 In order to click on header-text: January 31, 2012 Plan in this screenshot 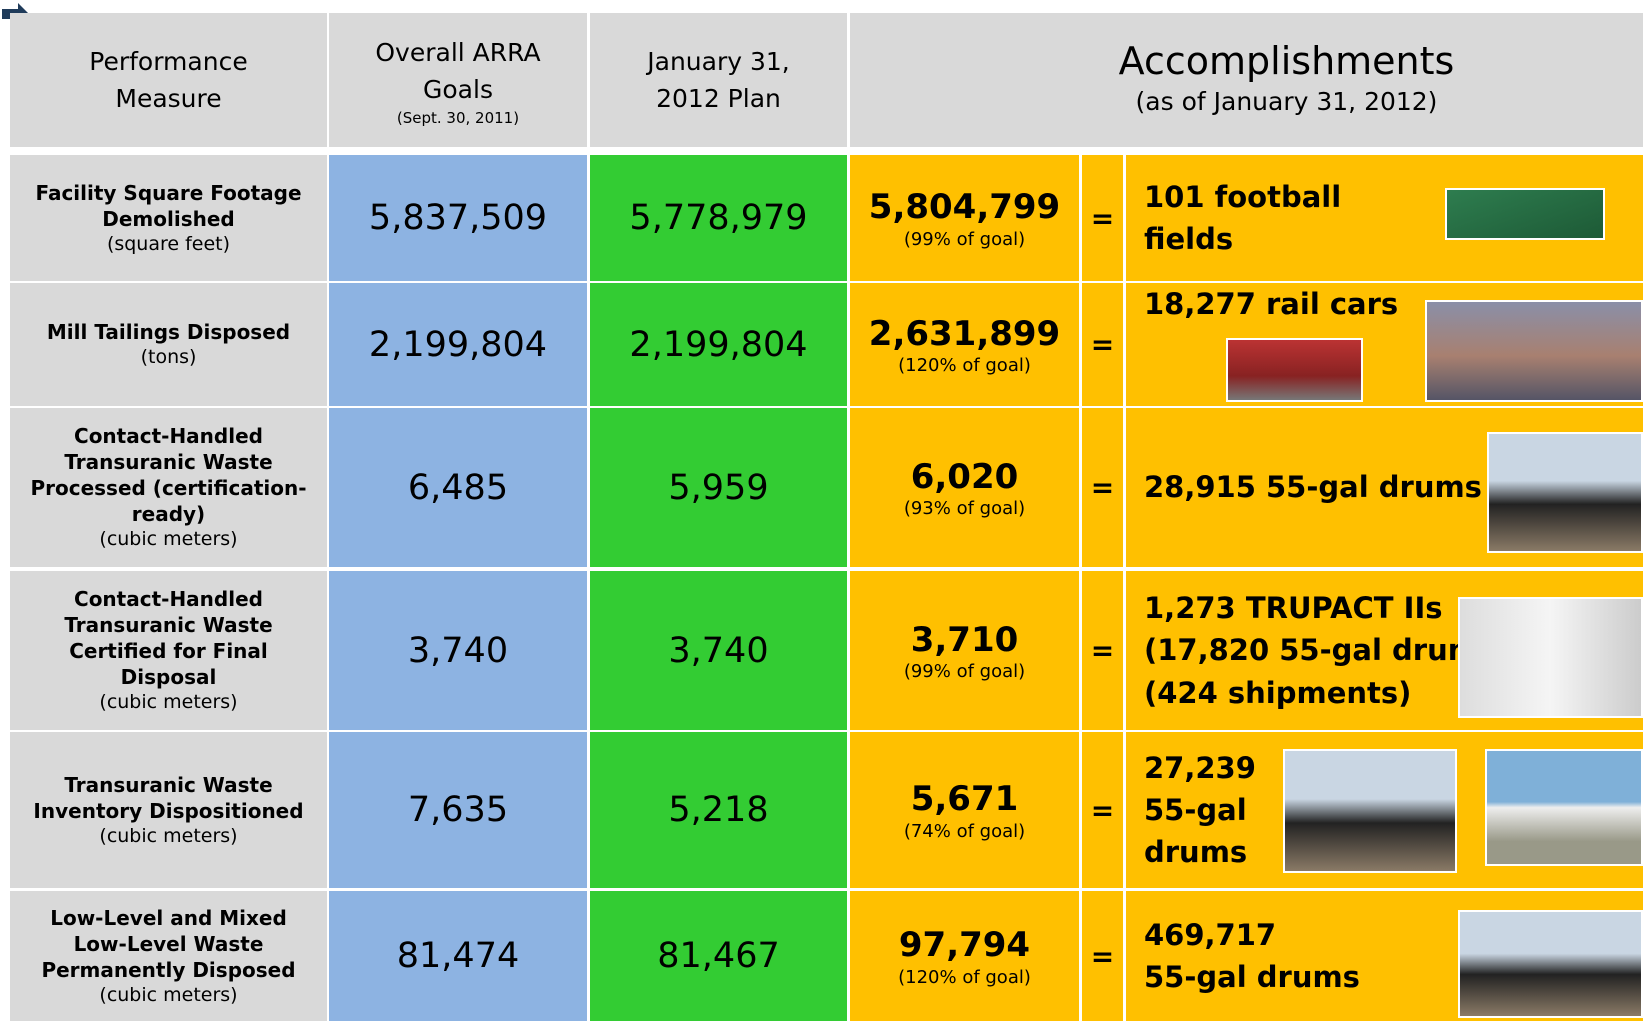, I will do `click(718, 80)`.